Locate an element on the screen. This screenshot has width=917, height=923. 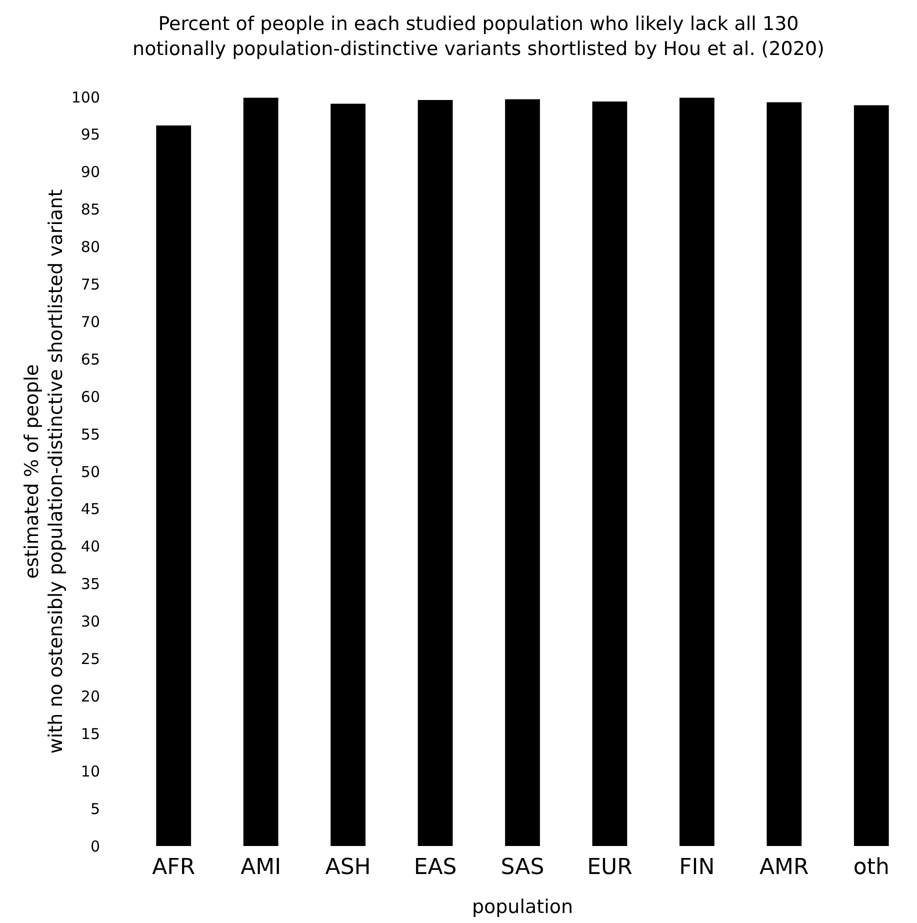
y-tick-label: 5 is located at coordinates (95, 809).